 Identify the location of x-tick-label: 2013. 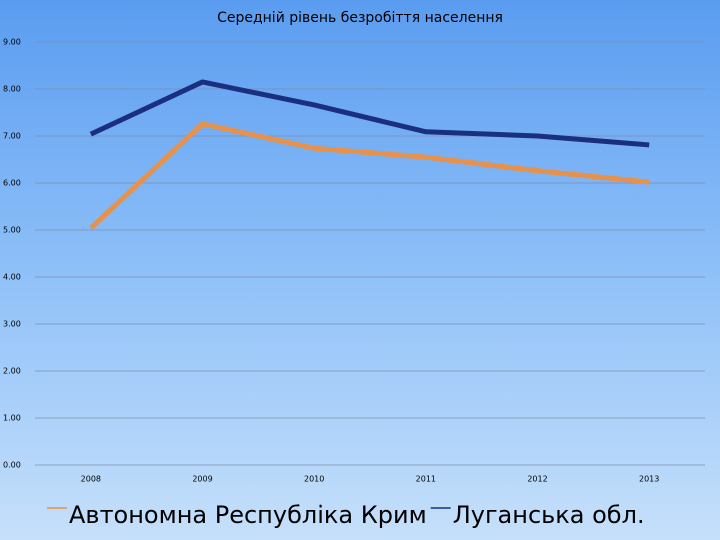
(649, 479).